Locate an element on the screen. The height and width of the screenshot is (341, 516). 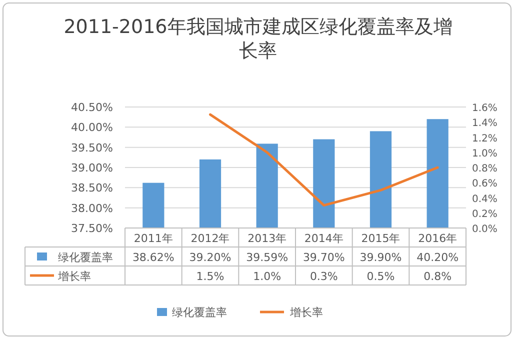
y2-tick-label: 0.4% is located at coordinates (485, 199).